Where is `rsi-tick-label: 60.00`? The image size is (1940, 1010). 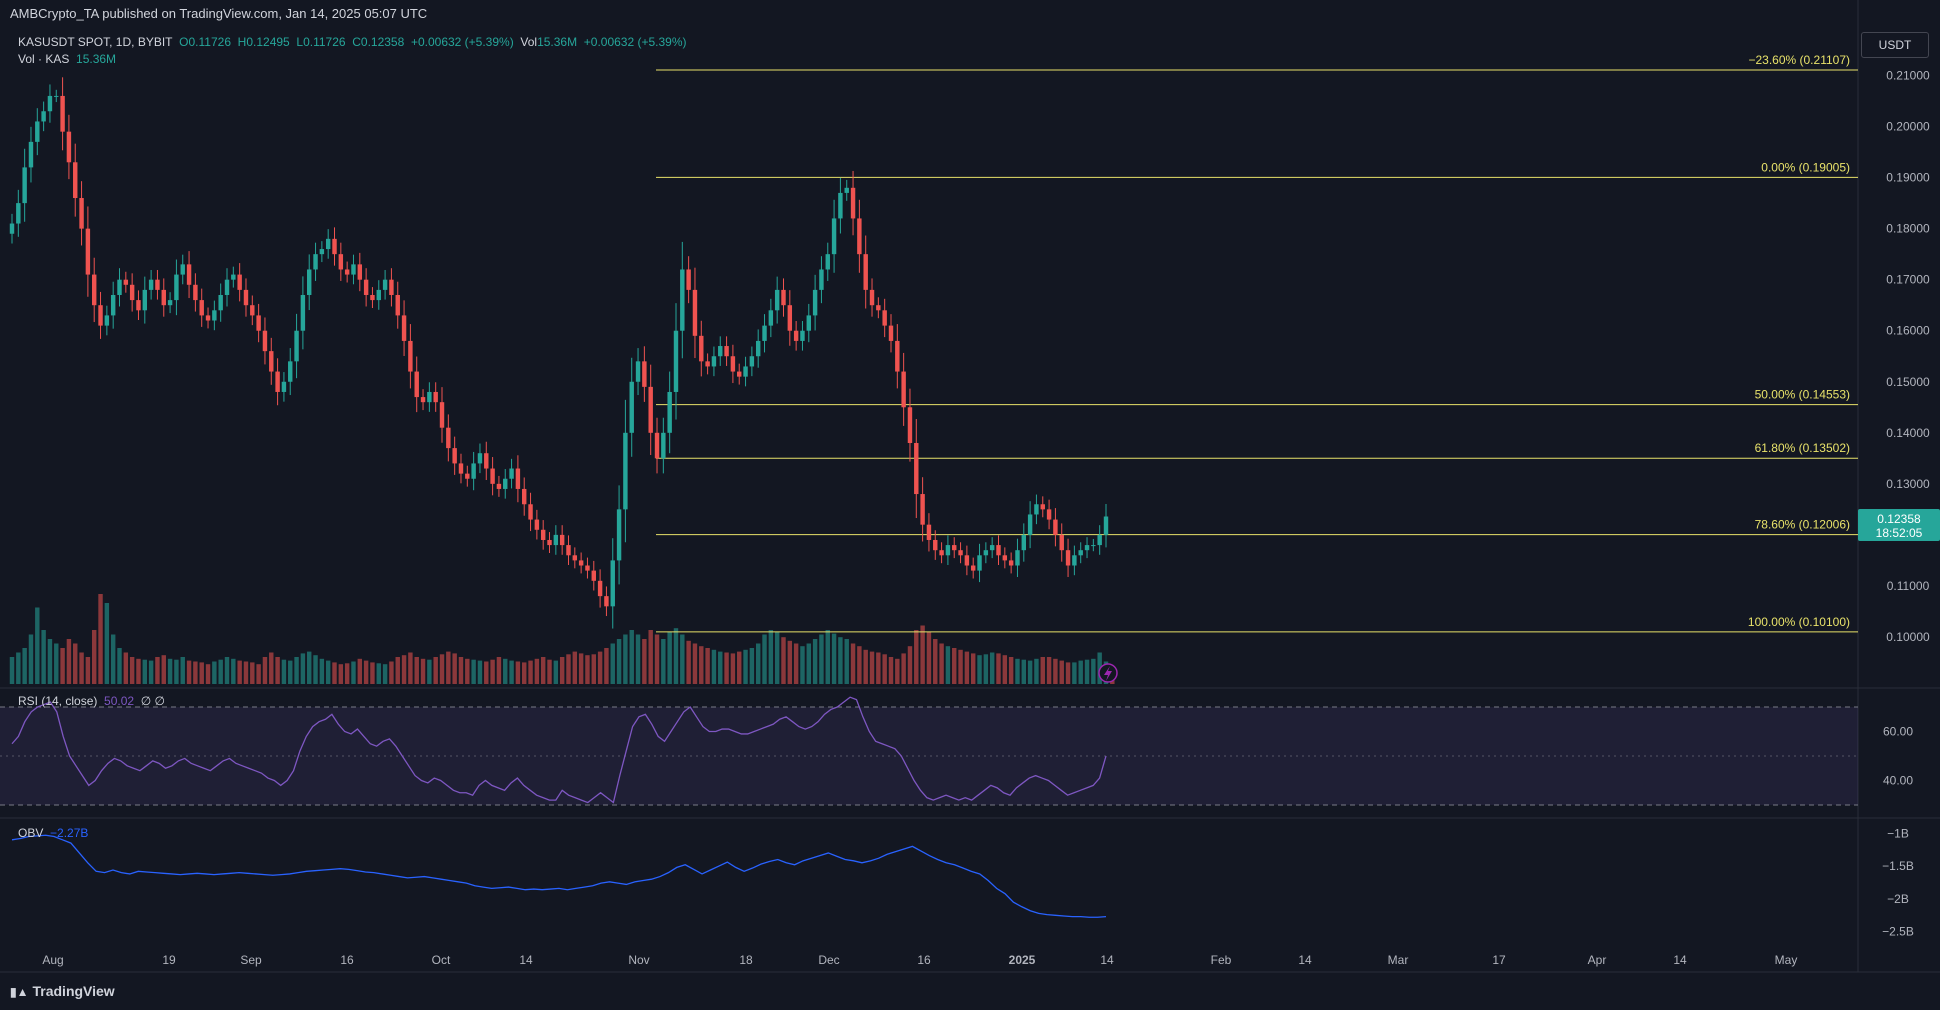 rsi-tick-label: 60.00 is located at coordinates (1898, 732).